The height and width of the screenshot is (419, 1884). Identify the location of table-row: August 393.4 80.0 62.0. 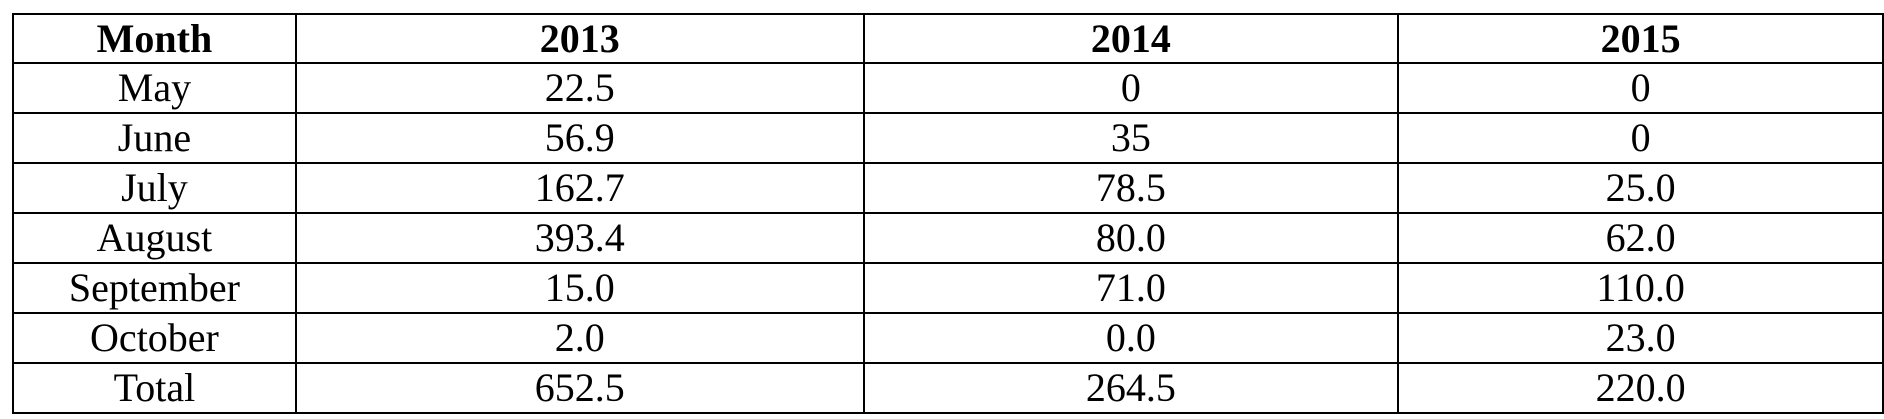
(948, 238).